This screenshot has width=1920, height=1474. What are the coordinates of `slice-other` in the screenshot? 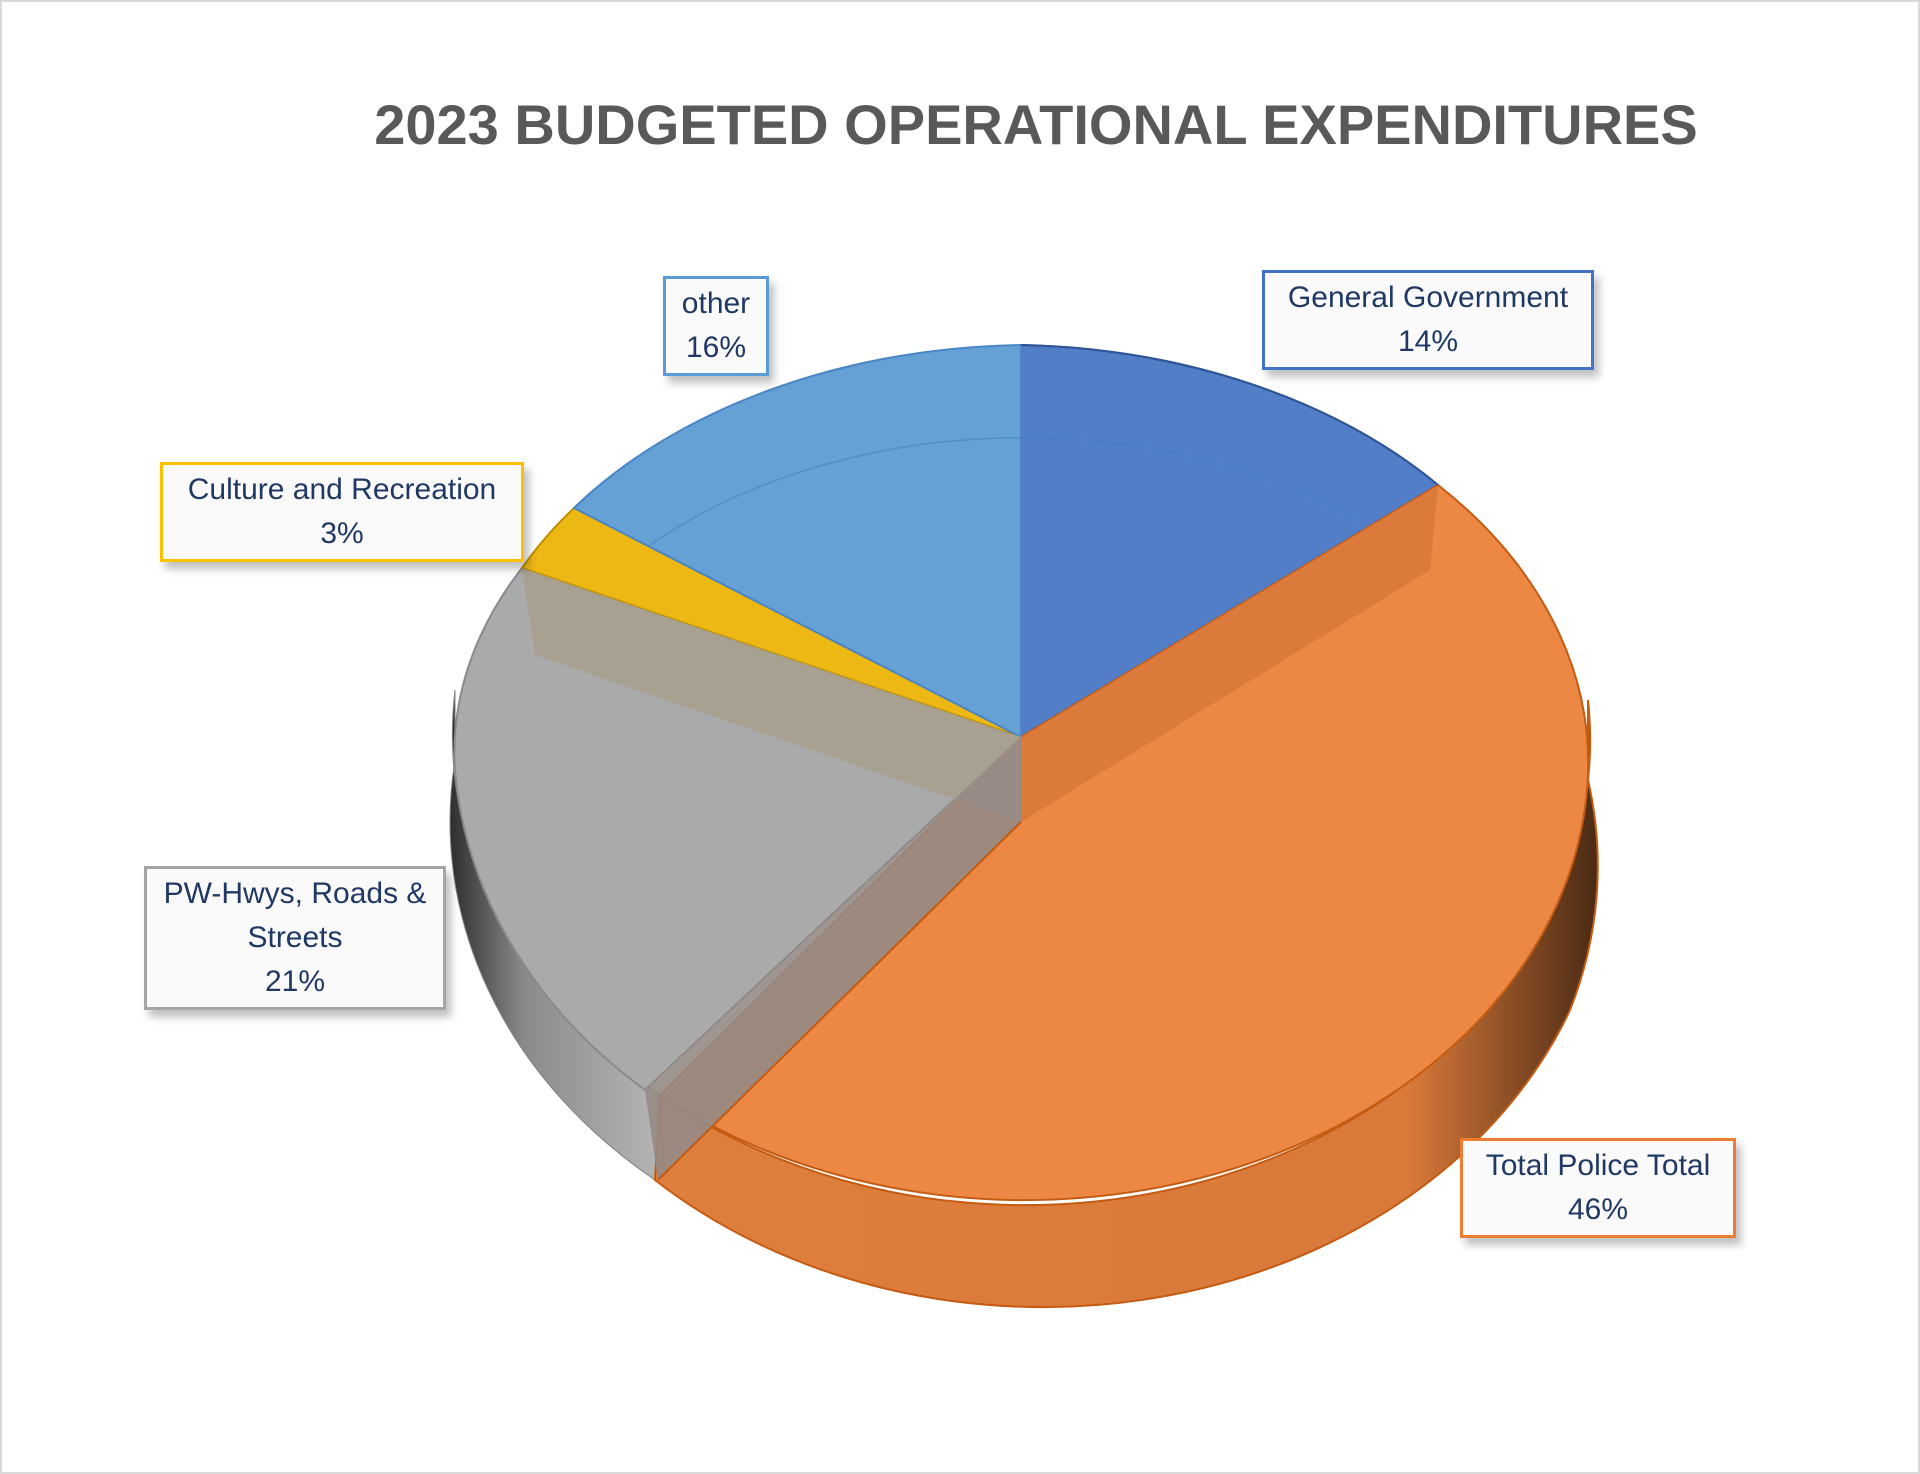 It's located at (797, 541).